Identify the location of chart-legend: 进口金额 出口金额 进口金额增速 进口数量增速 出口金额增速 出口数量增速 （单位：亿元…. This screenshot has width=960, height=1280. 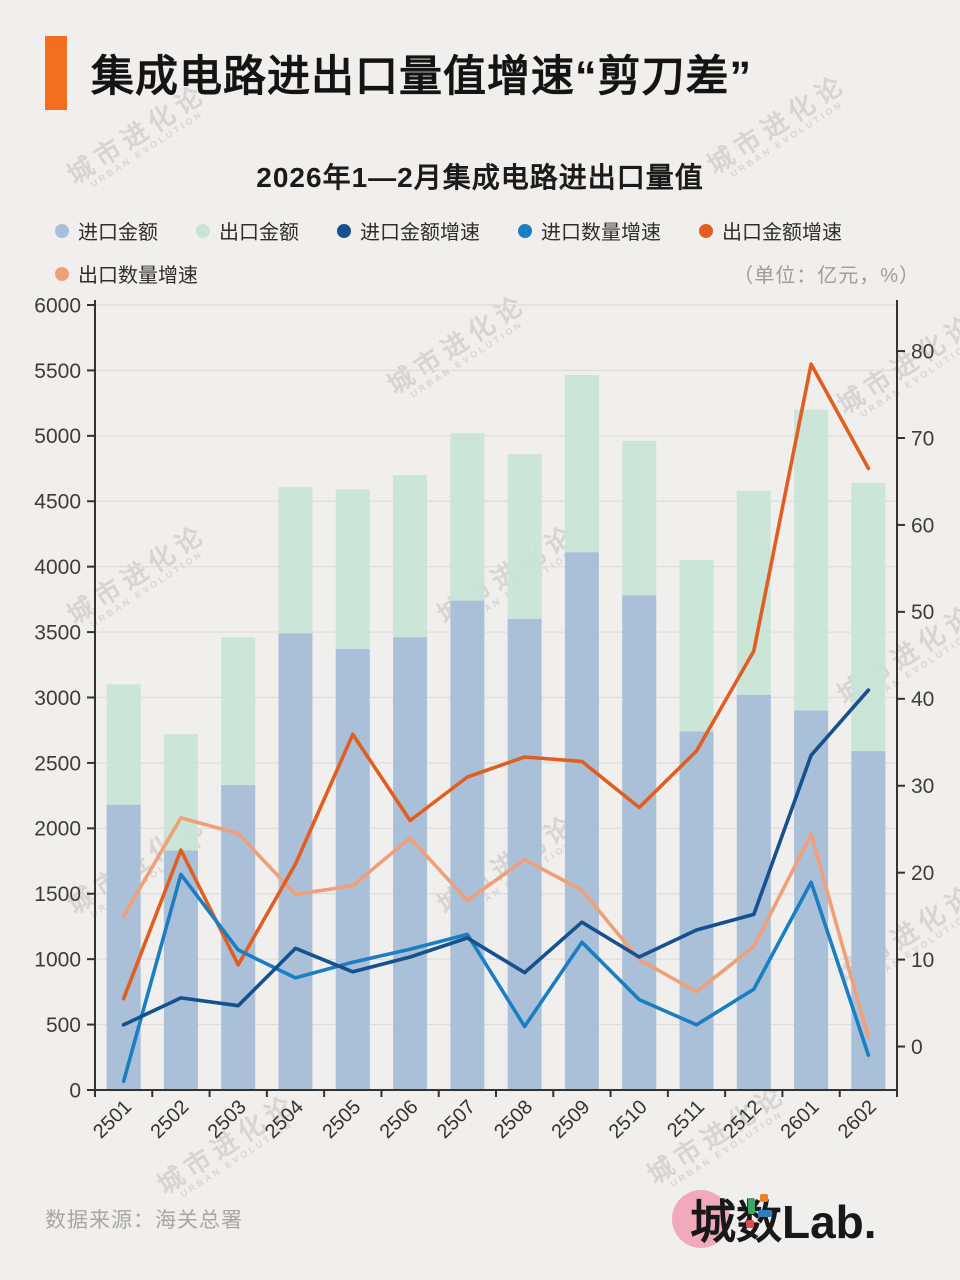
(487, 259).